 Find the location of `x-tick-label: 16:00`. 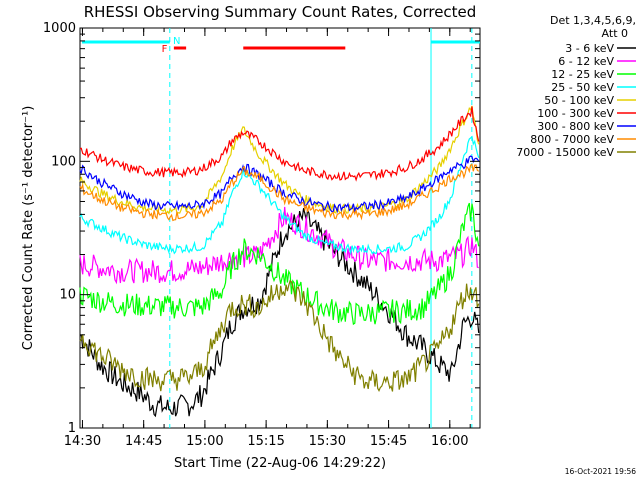

x-tick-label: 16:00 is located at coordinates (449, 441).